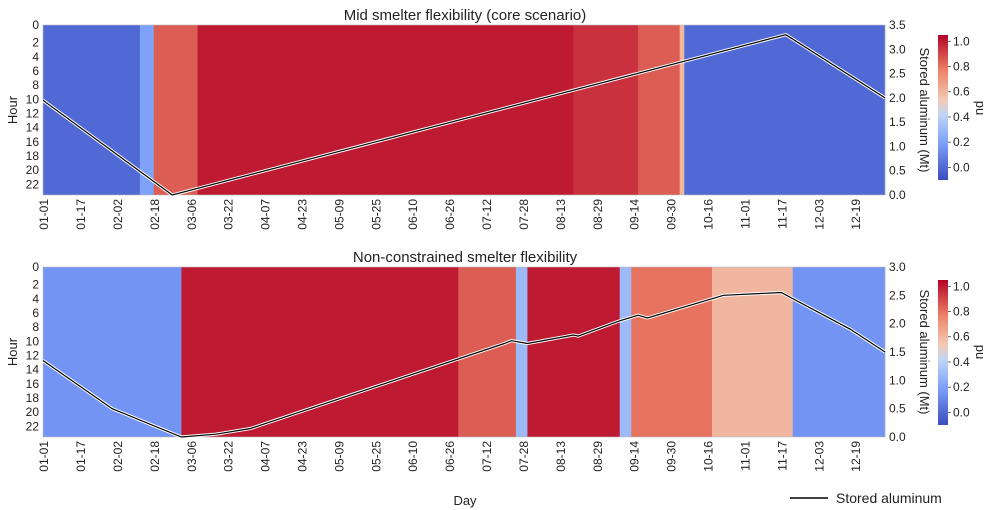  I want to click on day-tick-label: 01-17, so click(81, 214).